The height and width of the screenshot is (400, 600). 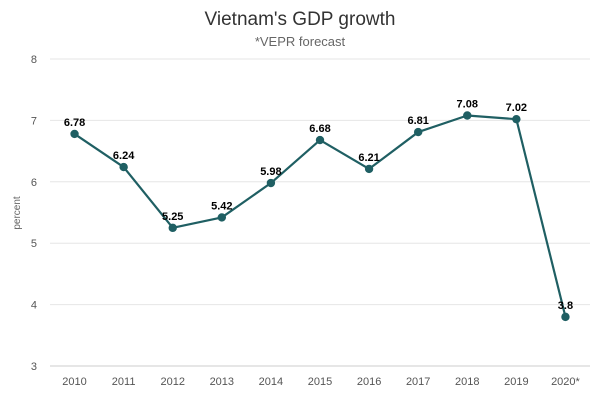 What do you see at coordinates (271, 382) in the screenshot?
I see `x-tick-label: 2014` at bounding box center [271, 382].